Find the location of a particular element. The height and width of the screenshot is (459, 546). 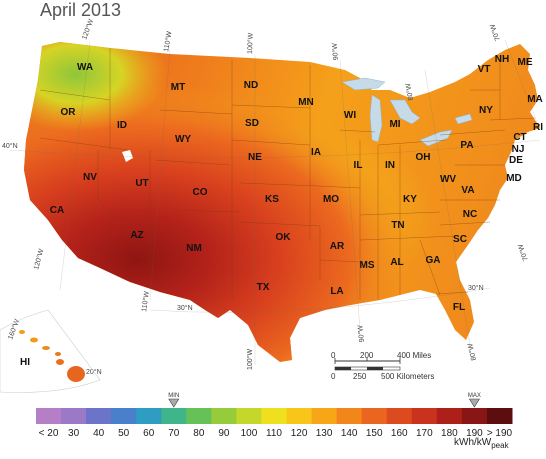

scale-km-250: 250 is located at coordinates (360, 376).